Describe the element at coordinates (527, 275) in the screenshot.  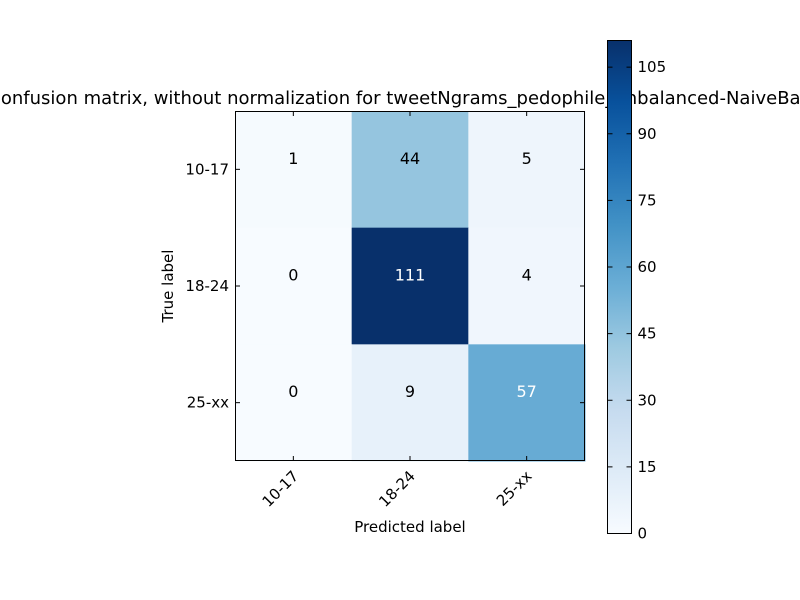
I see `cell-value-label: 4` at that location.